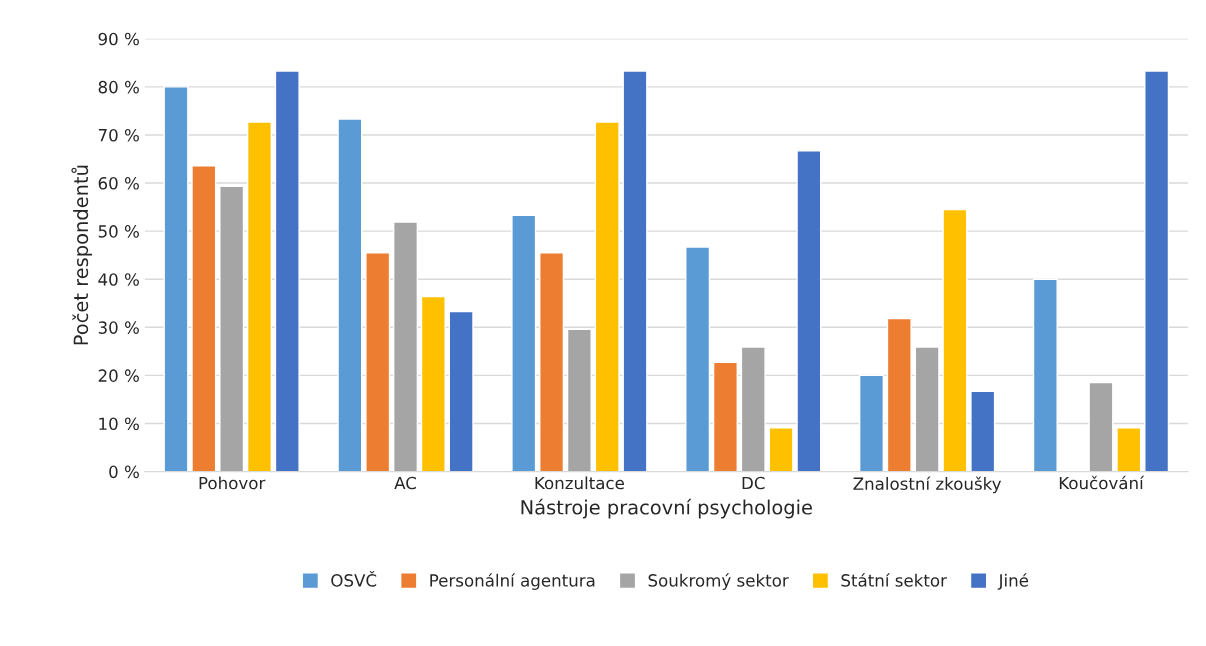 This screenshot has height=646, width=1206. Describe the element at coordinates (118, 279) in the screenshot. I see `y-tick-label: 40 %` at that location.